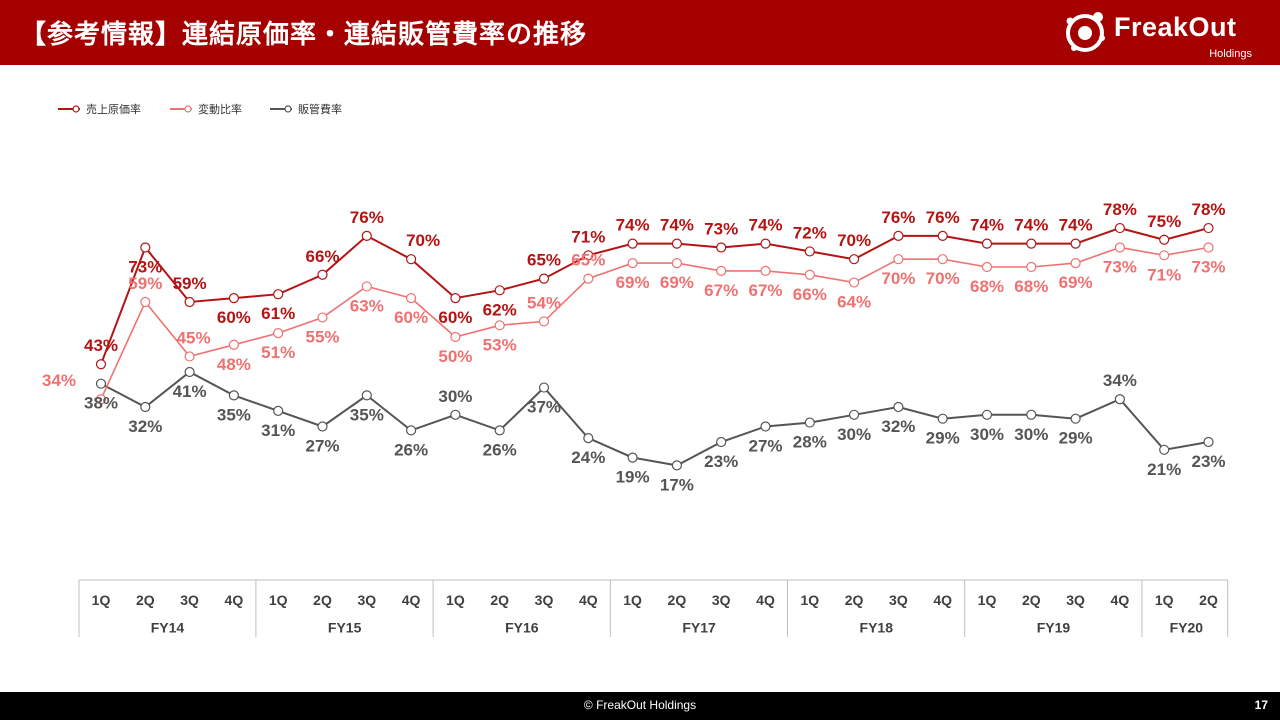  What do you see at coordinates (322, 337) in the screenshot?
I see `data-label: 55%` at bounding box center [322, 337].